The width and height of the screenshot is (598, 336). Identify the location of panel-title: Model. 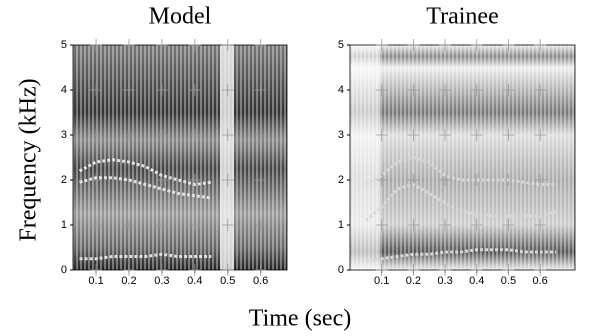
(180, 17).